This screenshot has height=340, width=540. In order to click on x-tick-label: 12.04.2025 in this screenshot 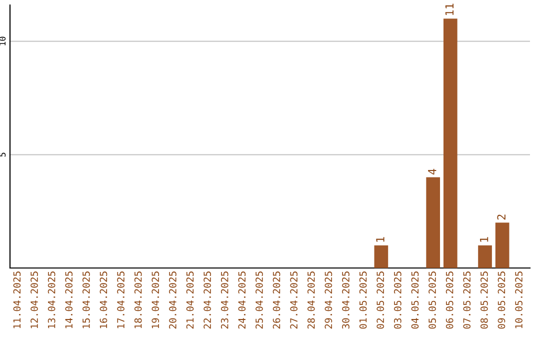, I will do `click(34, 300)`.